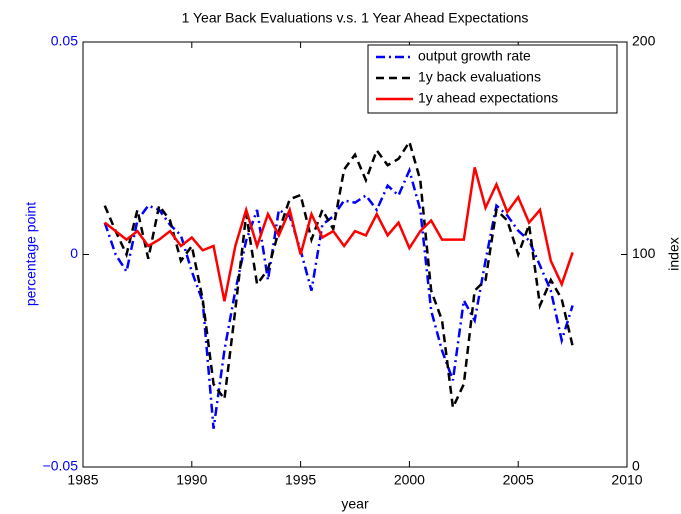 The width and height of the screenshot is (681, 514). What do you see at coordinates (673, 253) in the screenshot?
I see `y2-axis-label: index` at bounding box center [673, 253].